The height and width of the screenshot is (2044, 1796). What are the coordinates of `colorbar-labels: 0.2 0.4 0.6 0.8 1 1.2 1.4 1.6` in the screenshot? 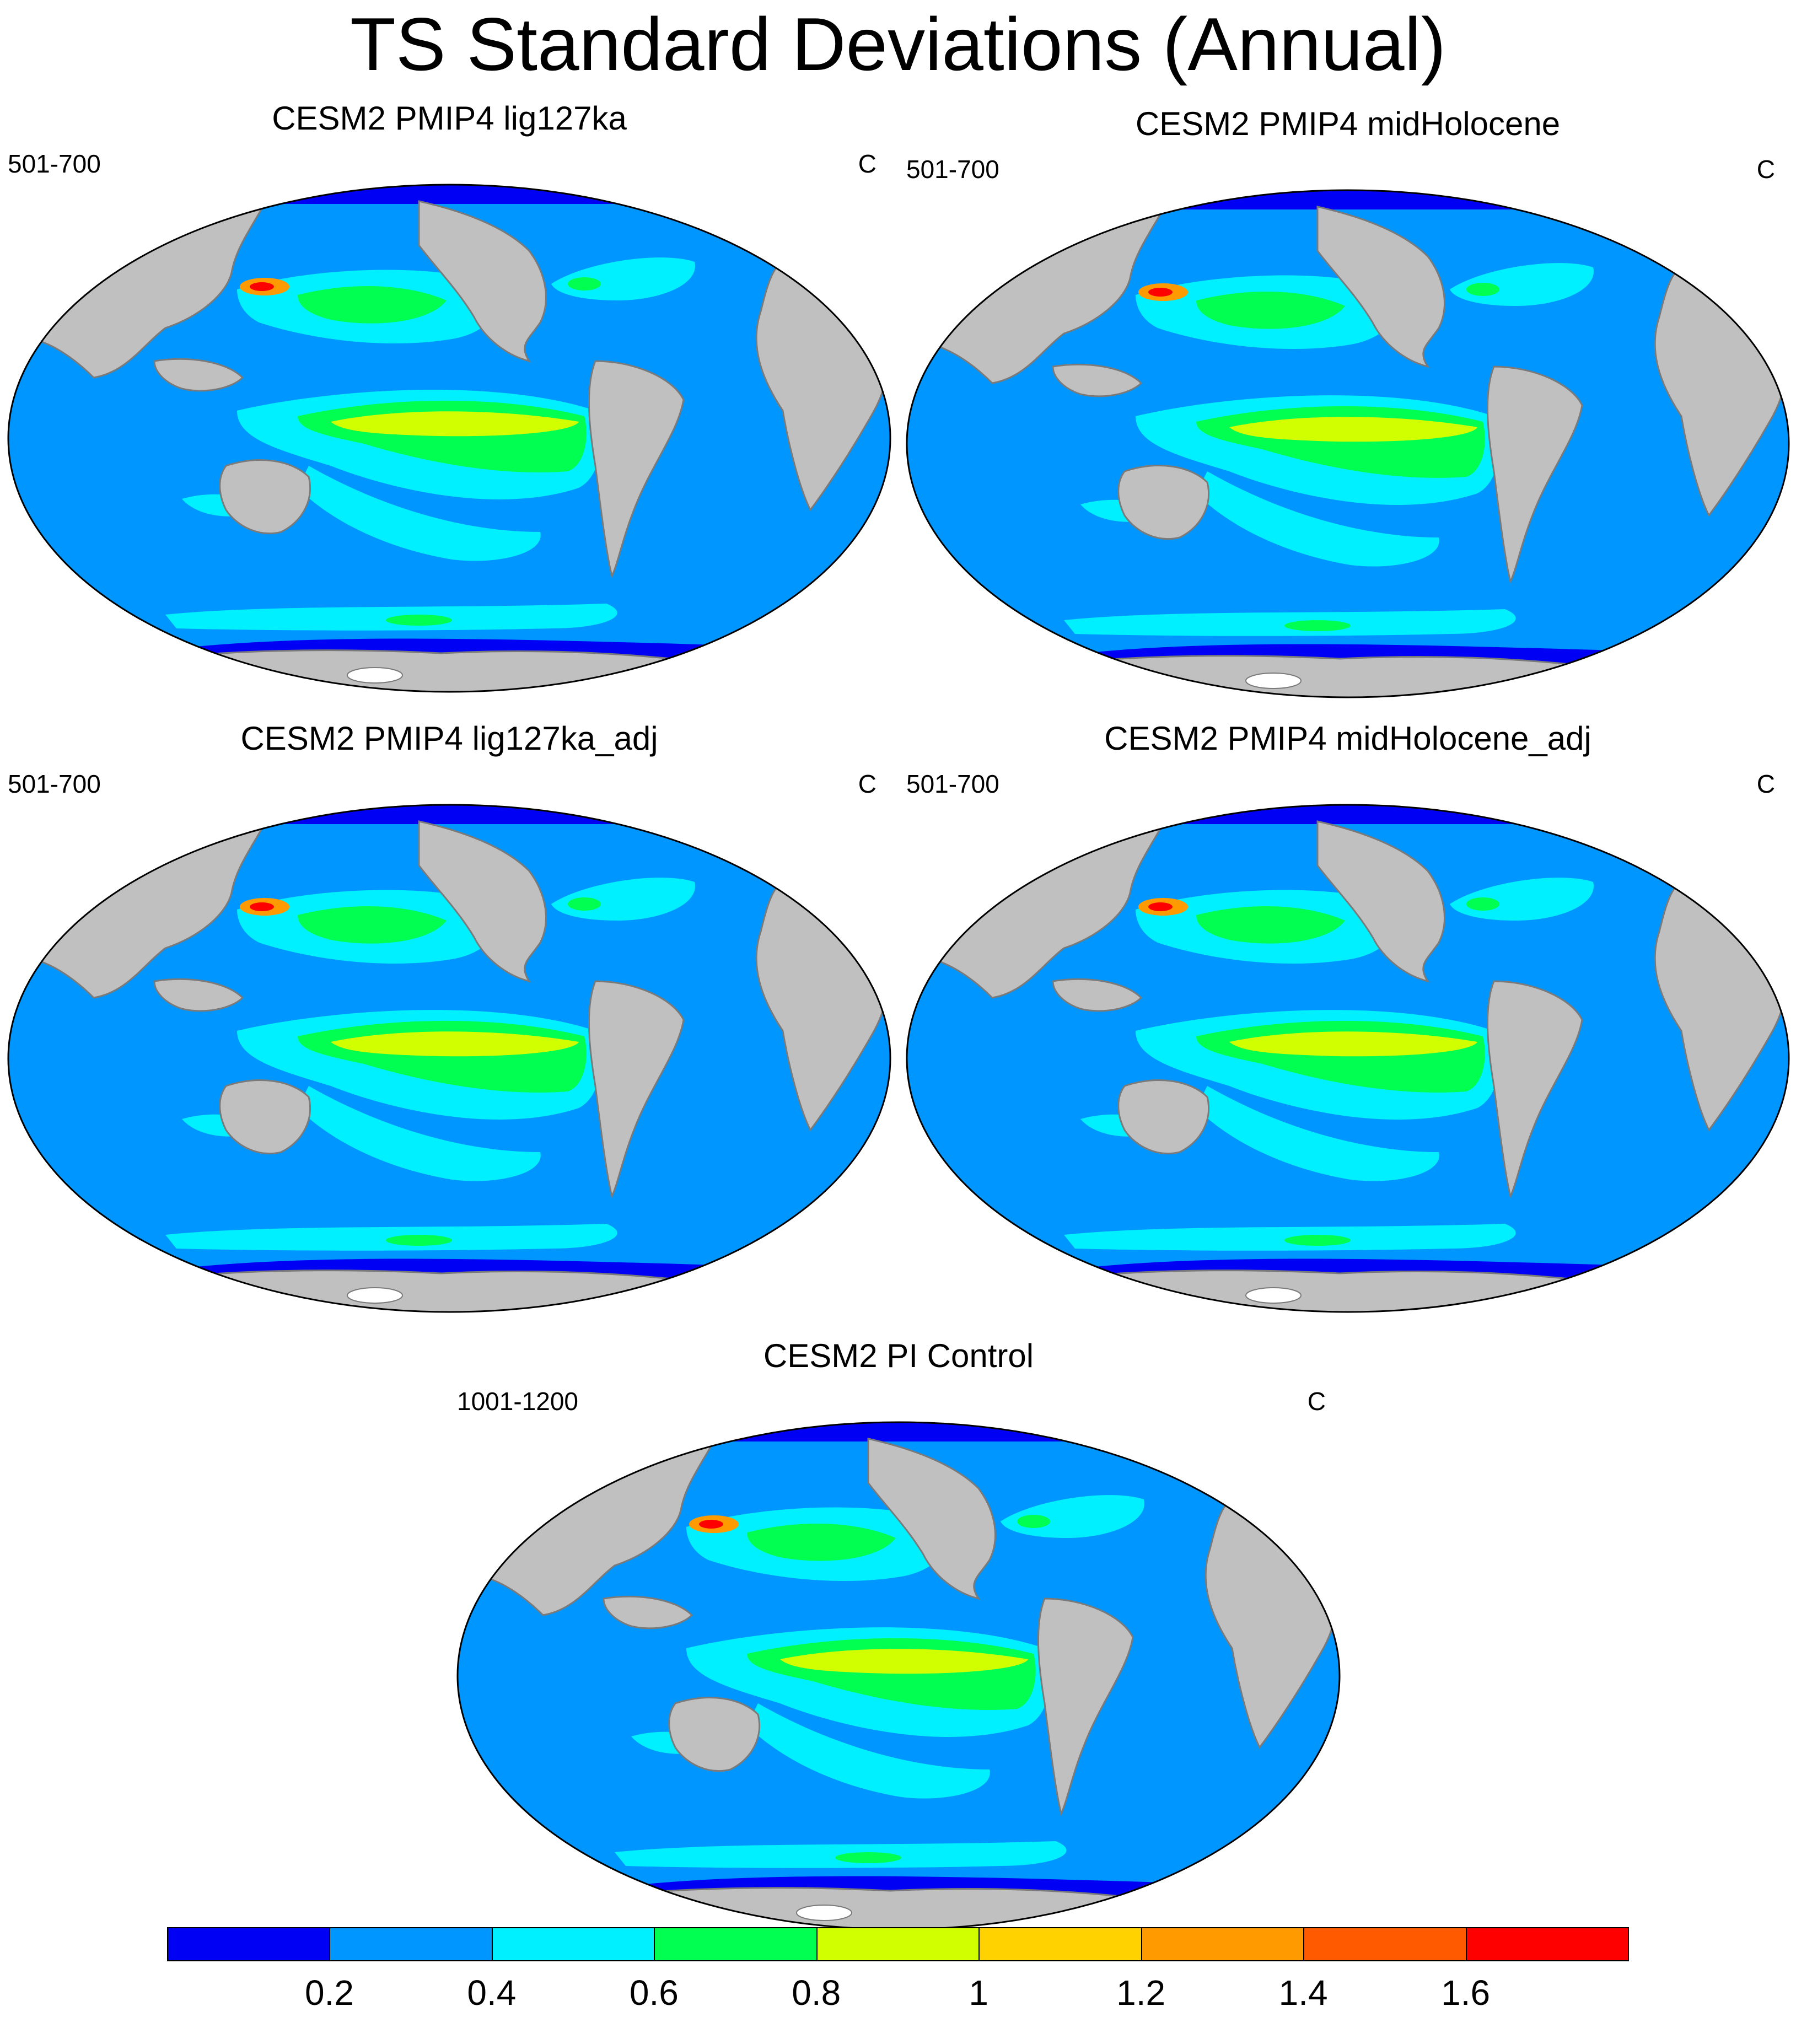 It's located at (898, 1998).